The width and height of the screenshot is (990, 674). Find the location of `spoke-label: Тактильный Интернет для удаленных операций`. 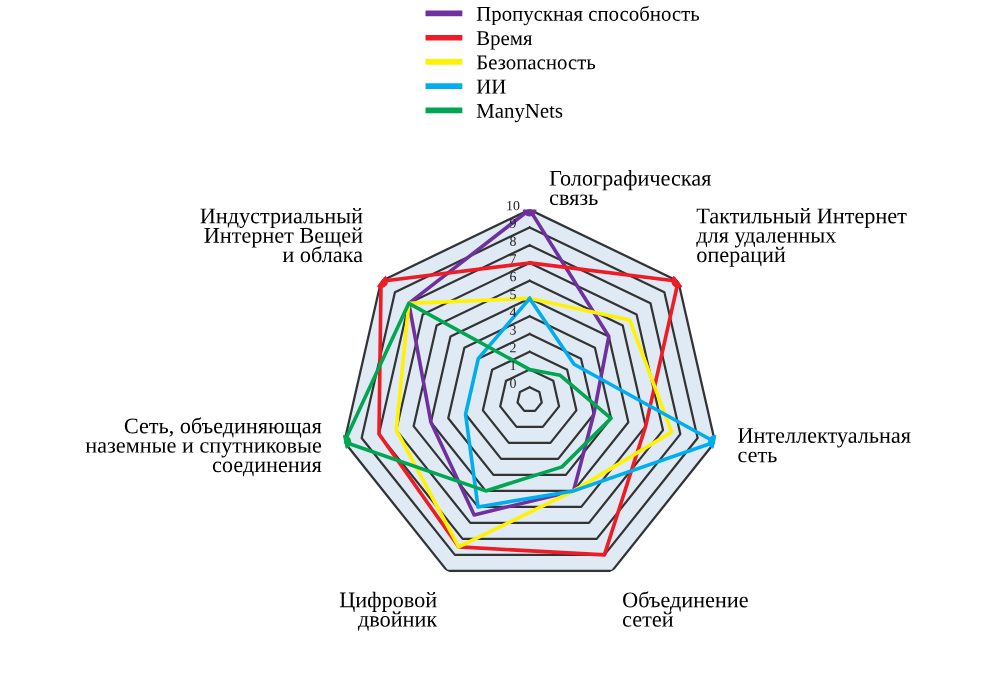

spoke-label: Тактильный Интернет для удаленных операций is located at coordinates (801, 237).